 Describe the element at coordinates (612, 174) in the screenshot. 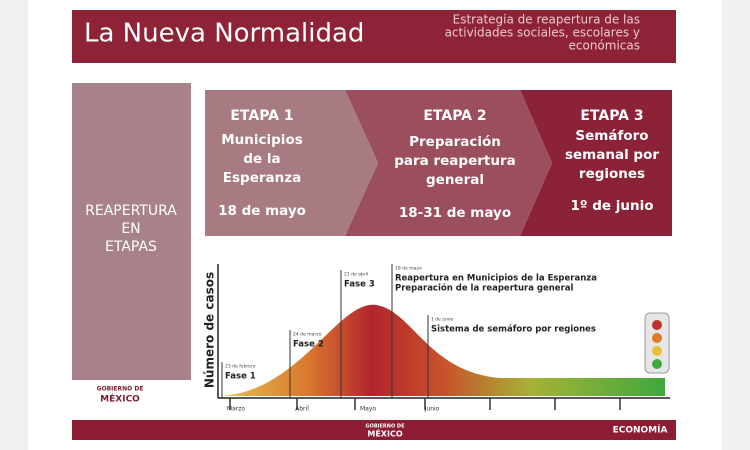

I see `stage-name: regiones` at that location.